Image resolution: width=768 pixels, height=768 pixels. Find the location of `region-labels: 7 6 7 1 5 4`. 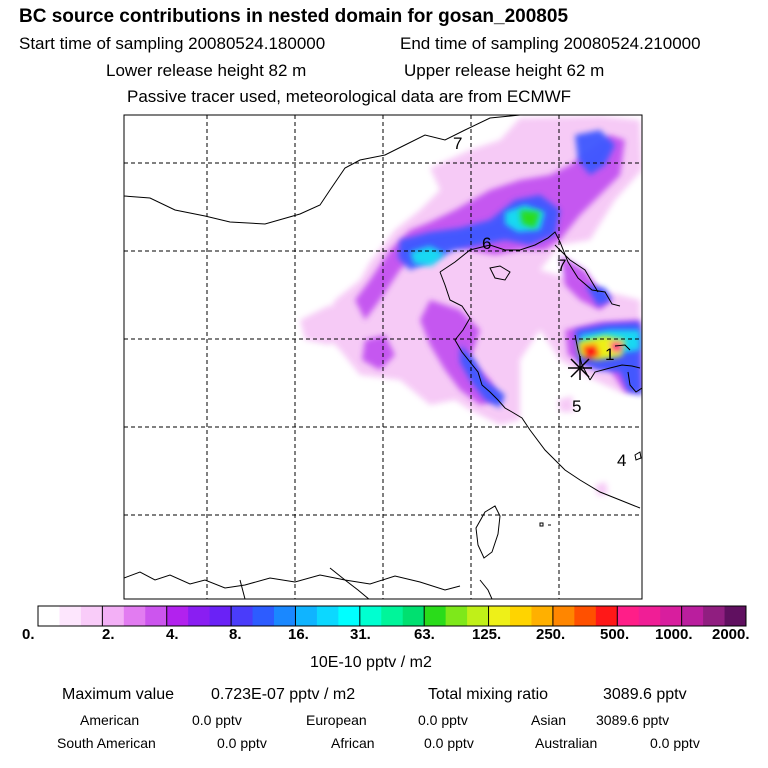

region-labels: 7 6 7 1 5 4 is located at coordinates (539, 302).